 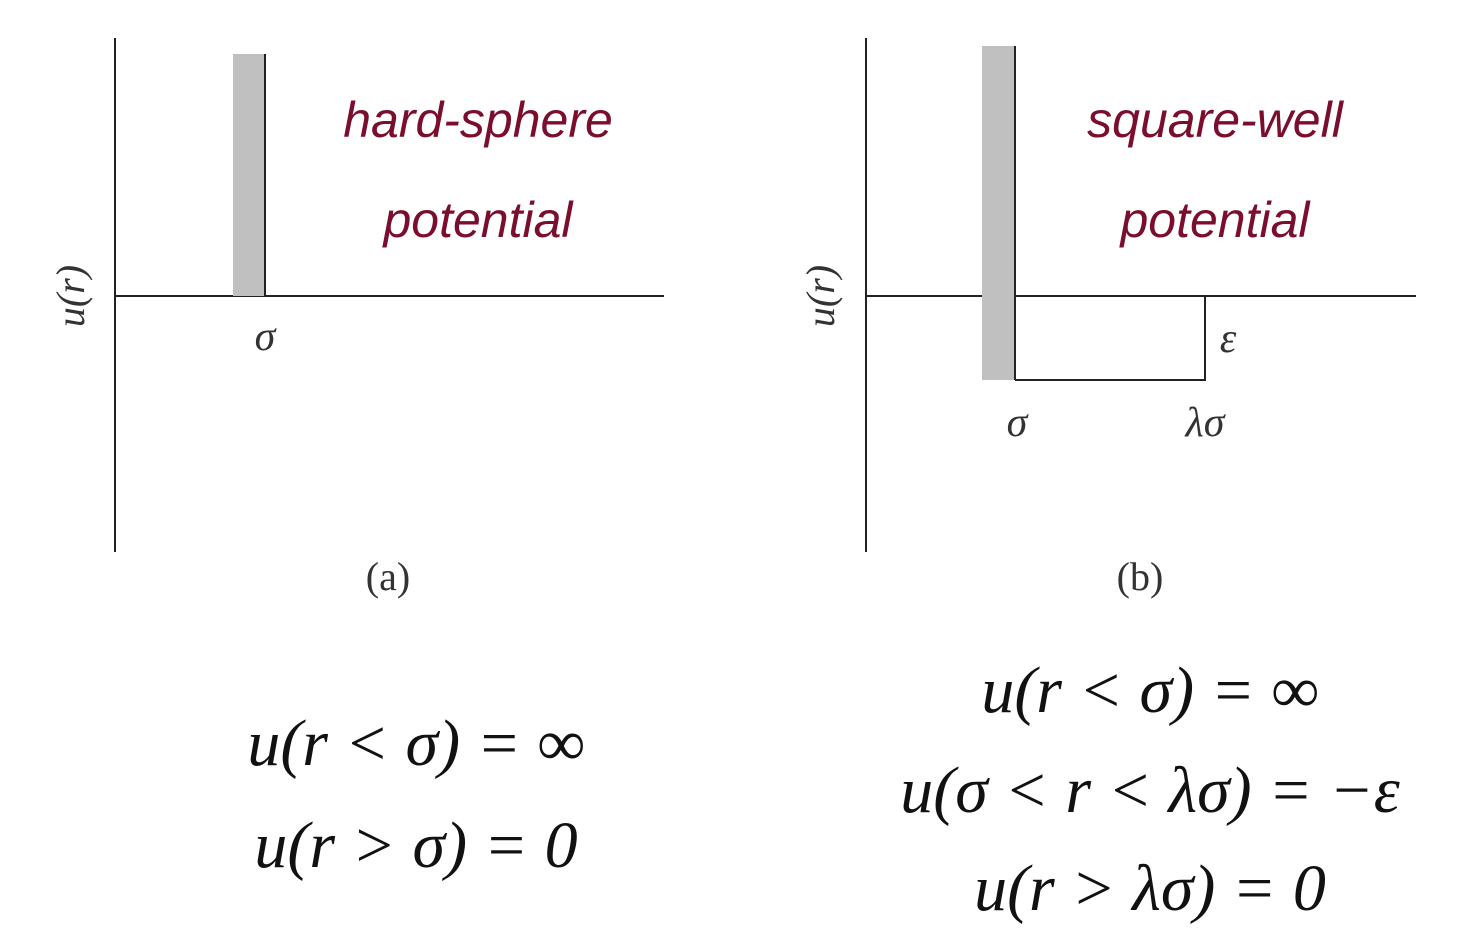 I want to click on panel-a-ylabel: u(r), so click(x=70, y=296).